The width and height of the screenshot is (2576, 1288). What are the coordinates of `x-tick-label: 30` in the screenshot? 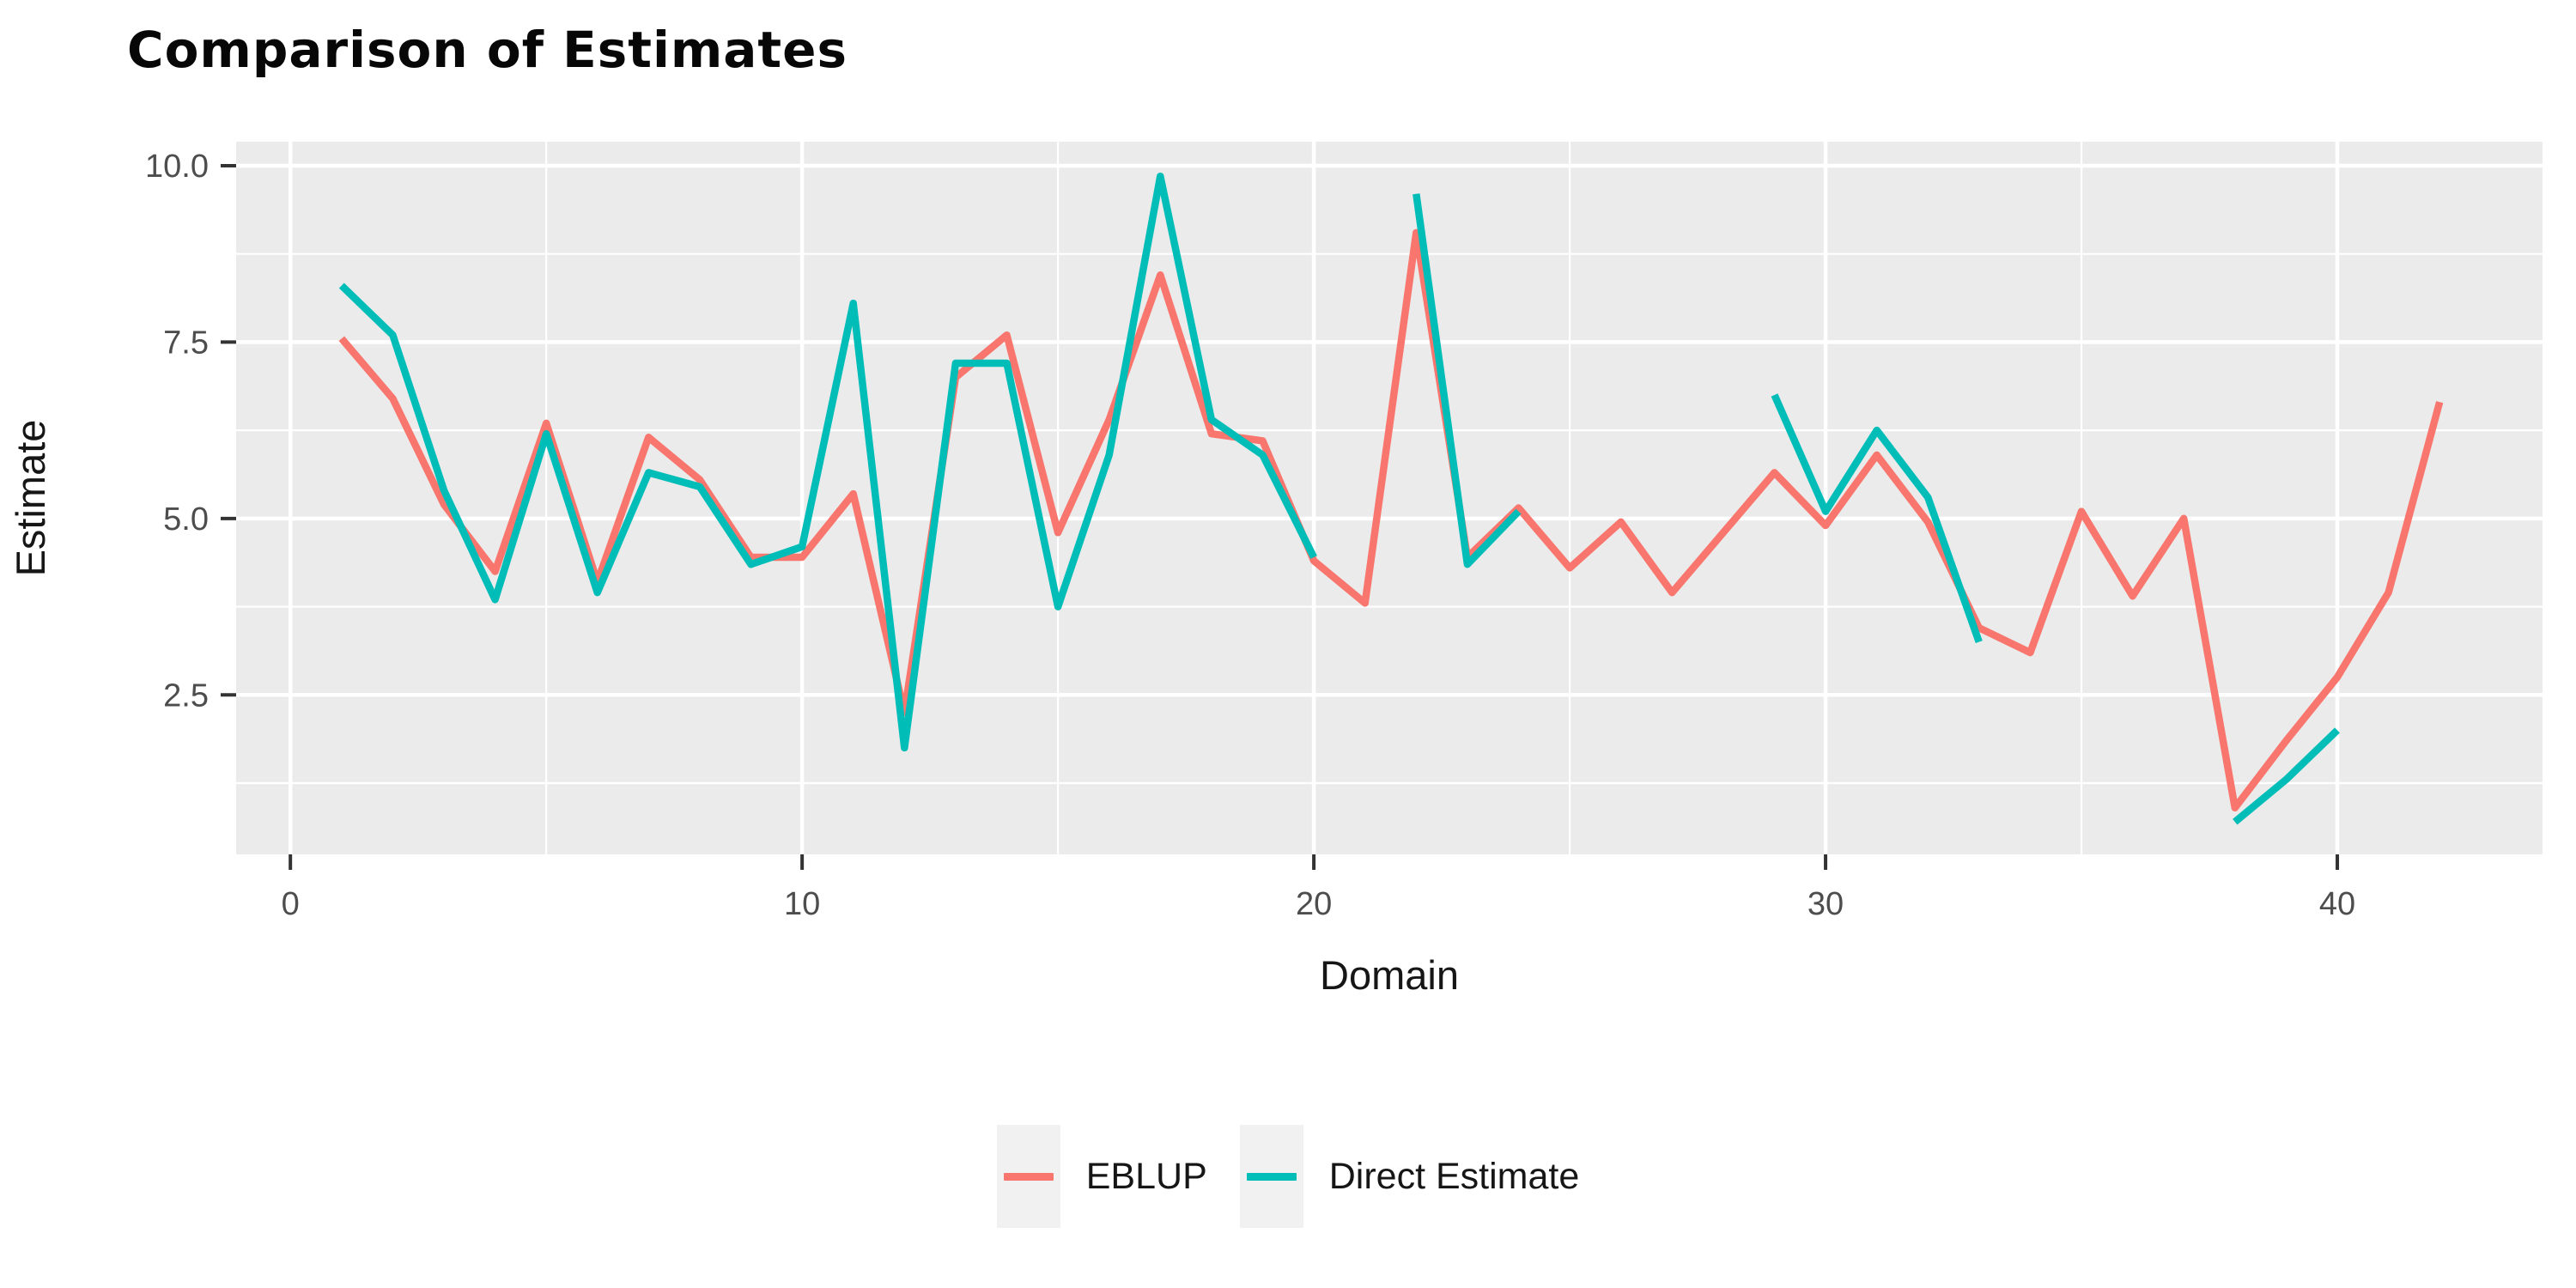 It's located at (1826, 904).